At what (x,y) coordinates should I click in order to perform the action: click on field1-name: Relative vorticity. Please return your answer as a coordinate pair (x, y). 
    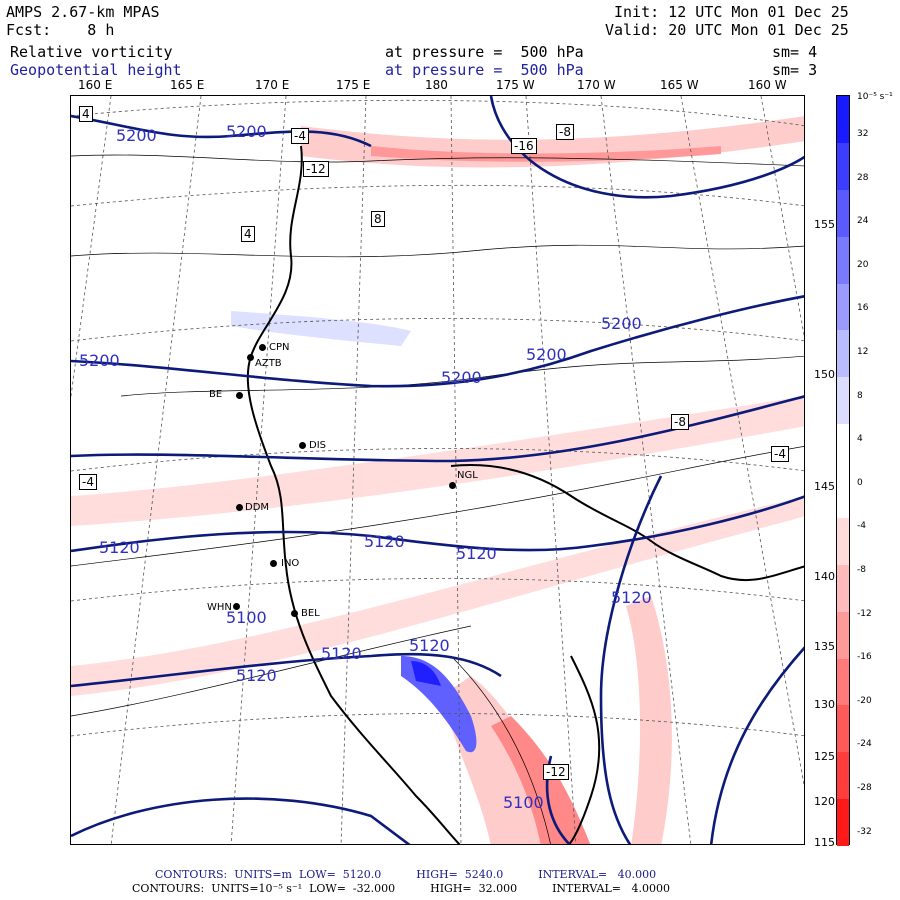
    Looking at the image, I should click on (91, 52).